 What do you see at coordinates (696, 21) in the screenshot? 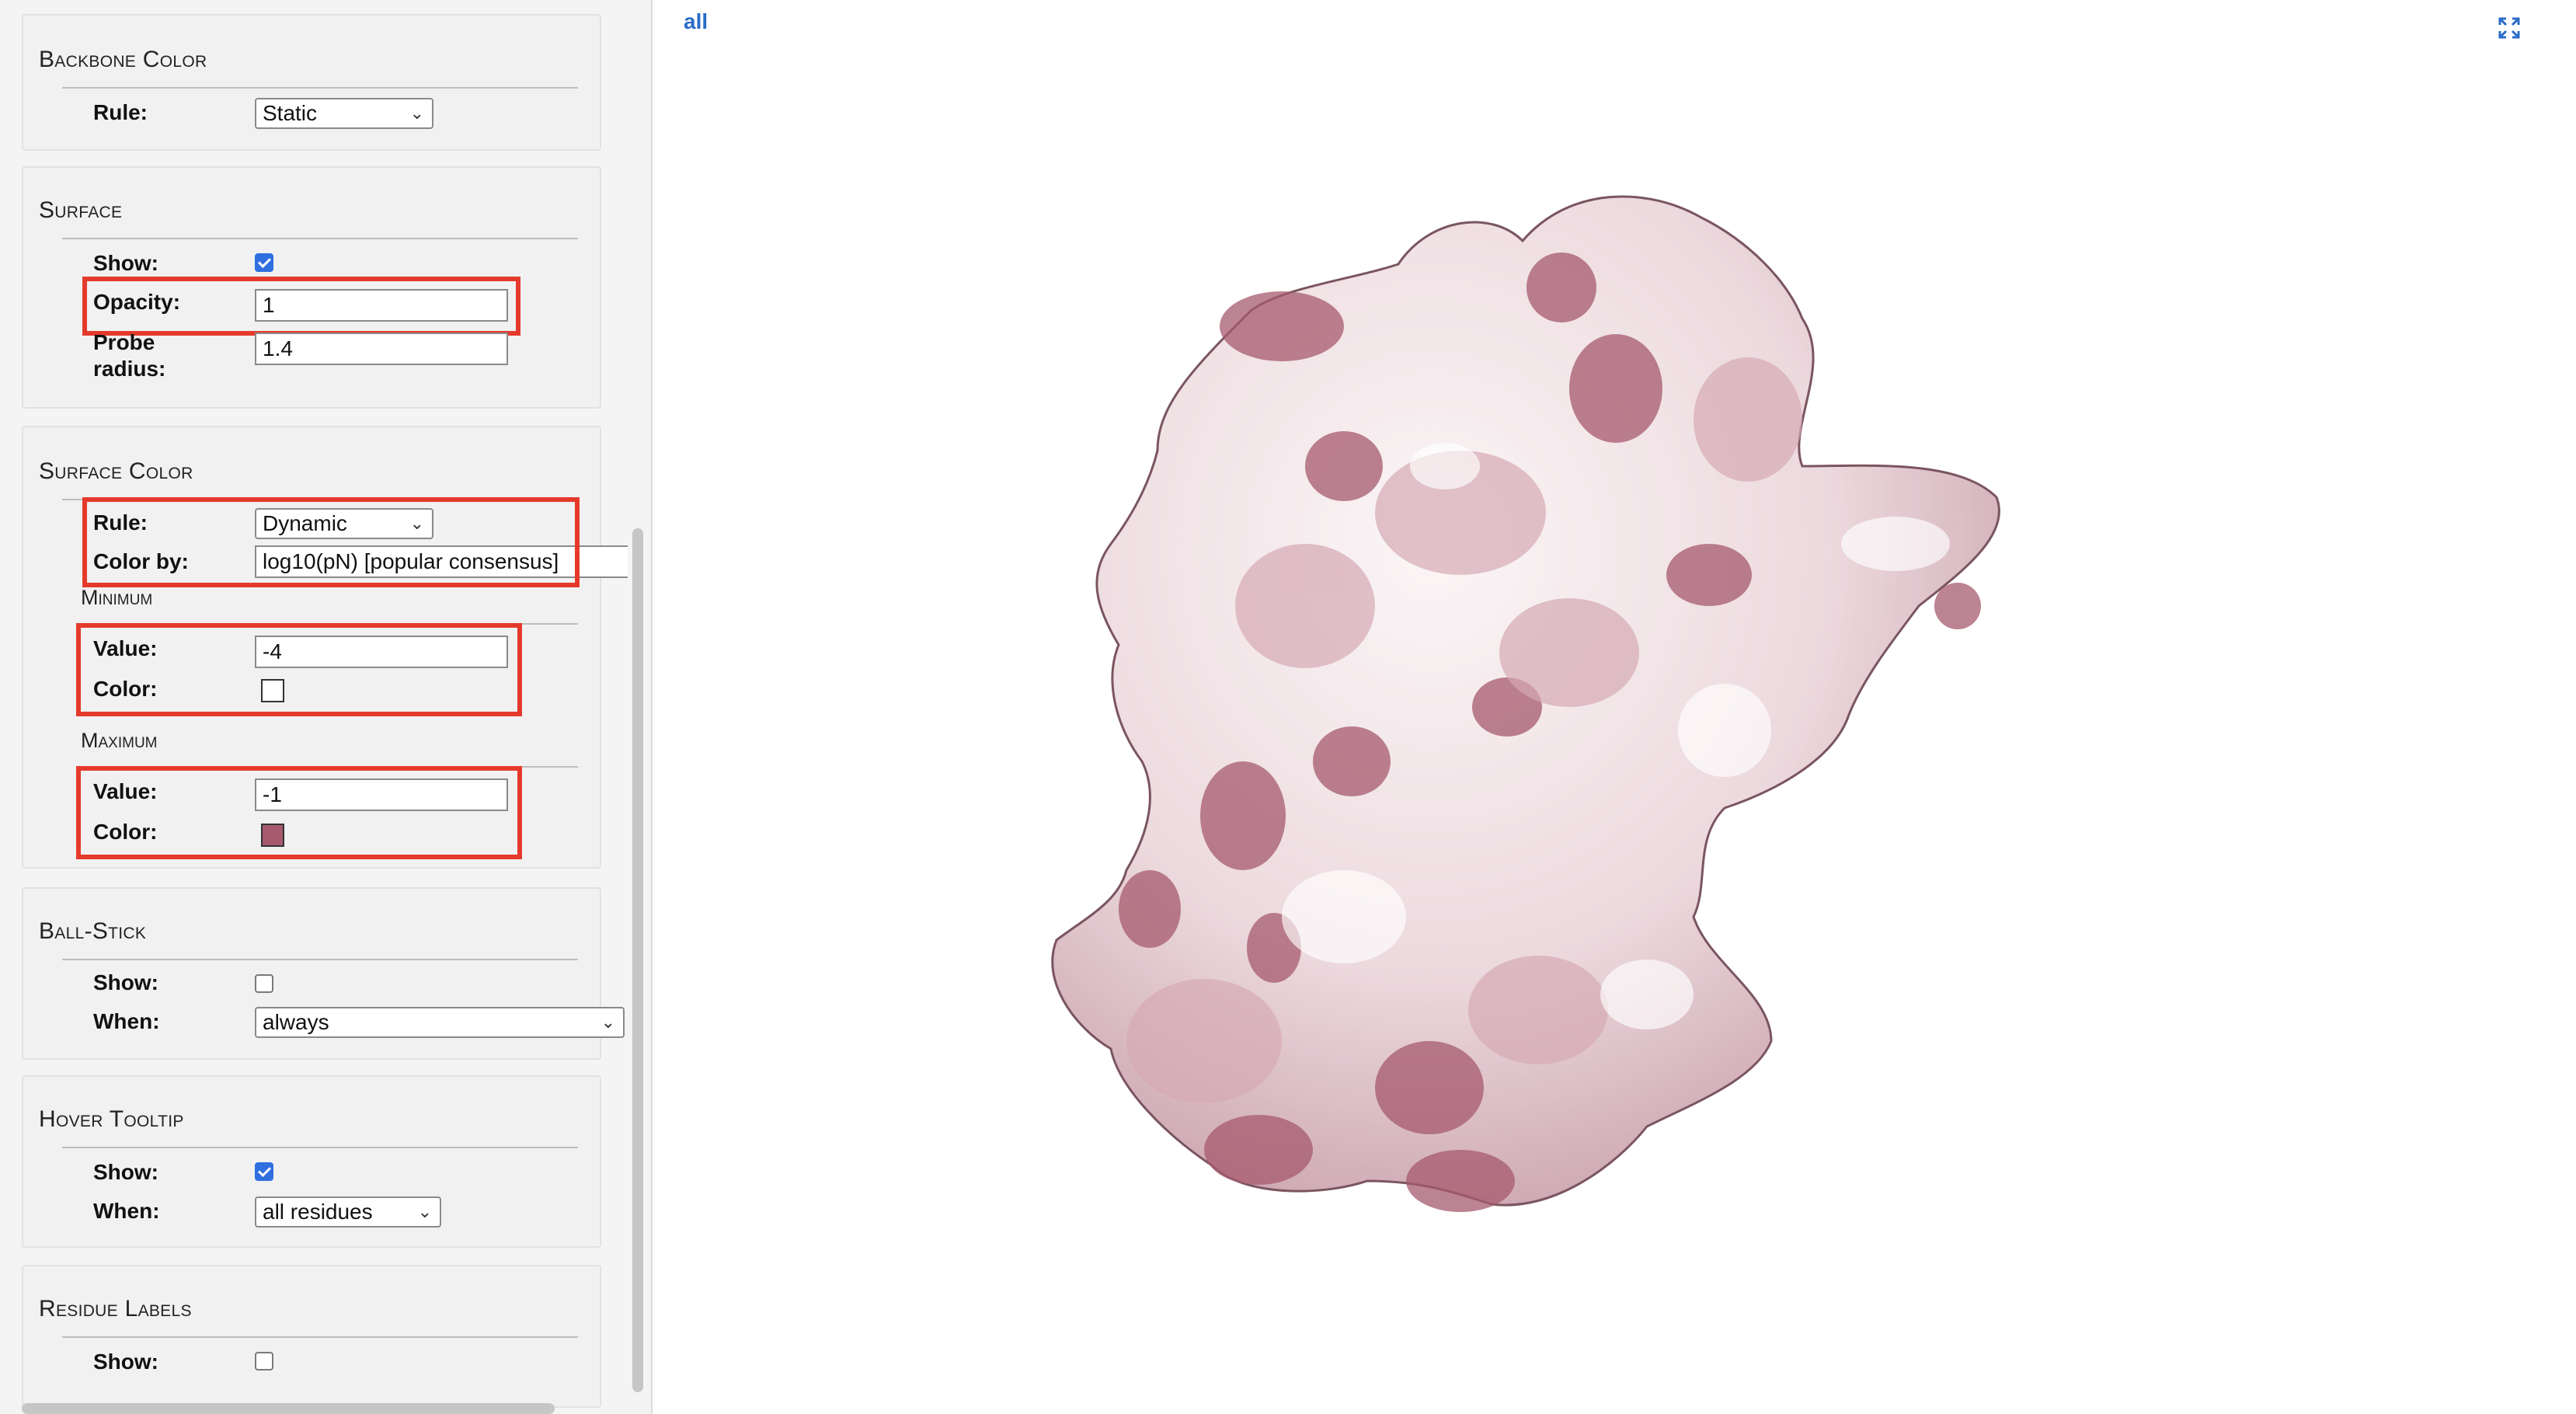
I see `tab-all: all` at bounding box center [696, 21].